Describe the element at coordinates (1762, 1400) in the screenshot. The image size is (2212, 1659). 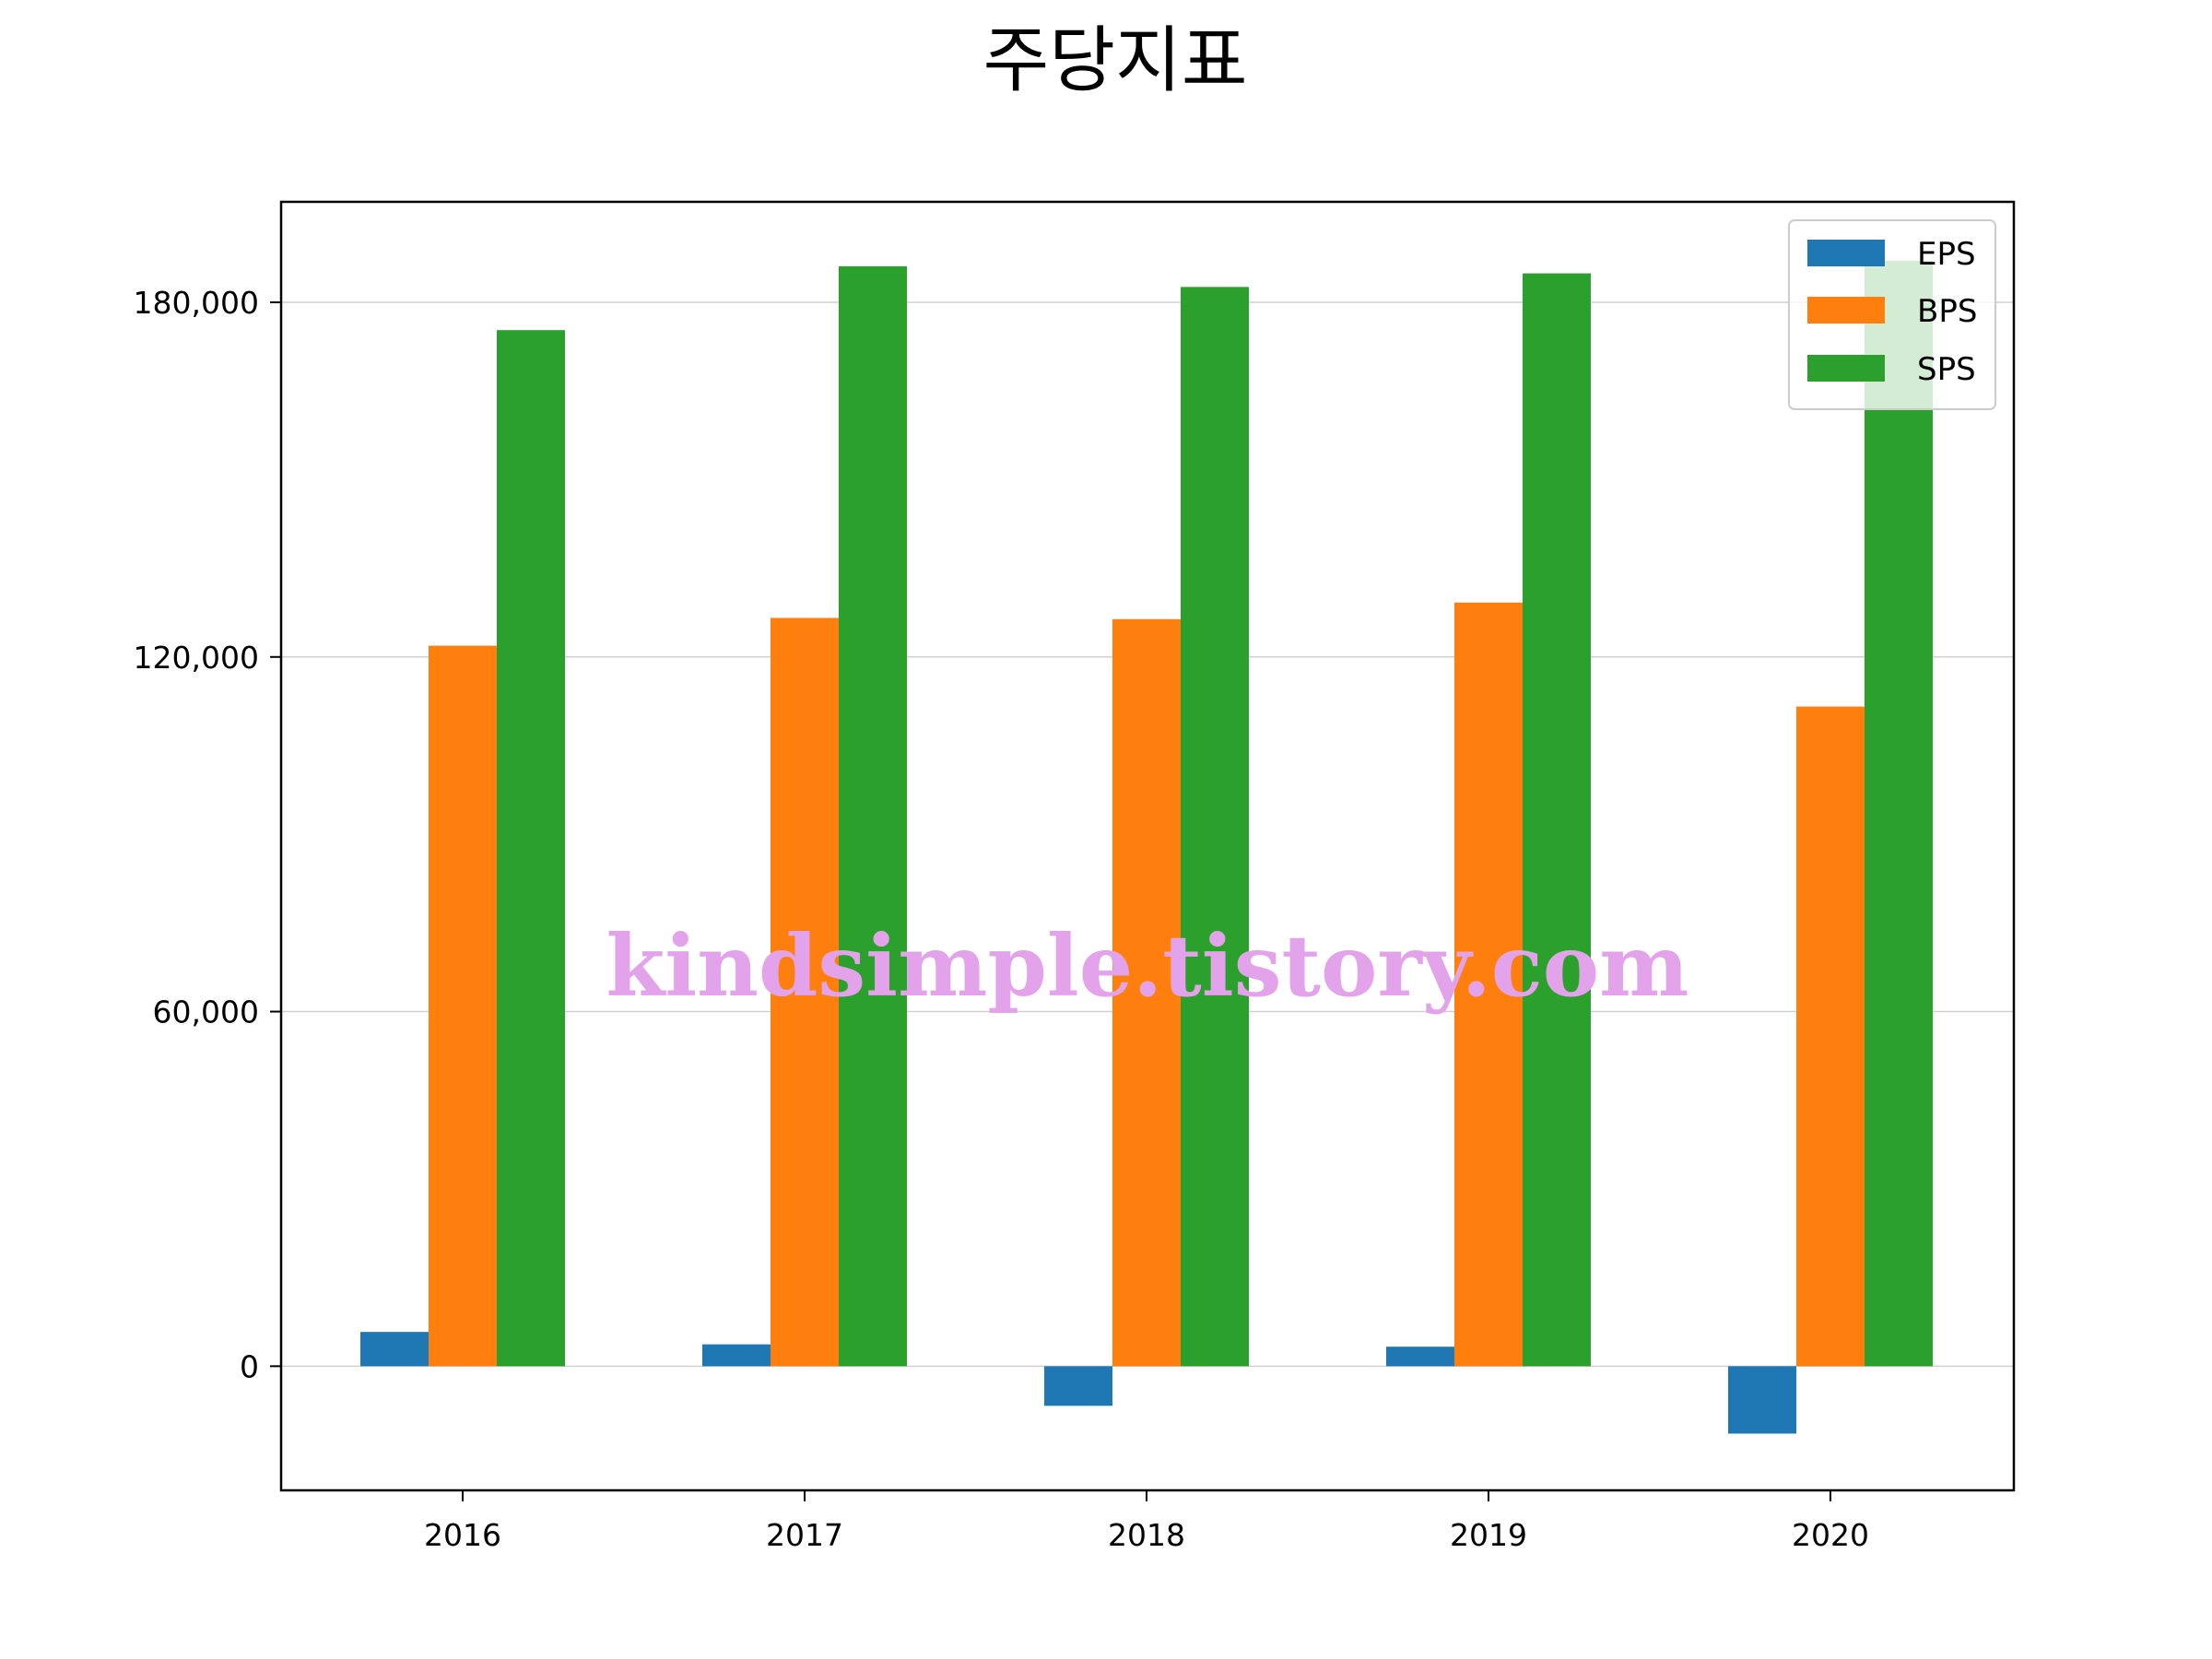
I see `bar-eps-2020` at that location.